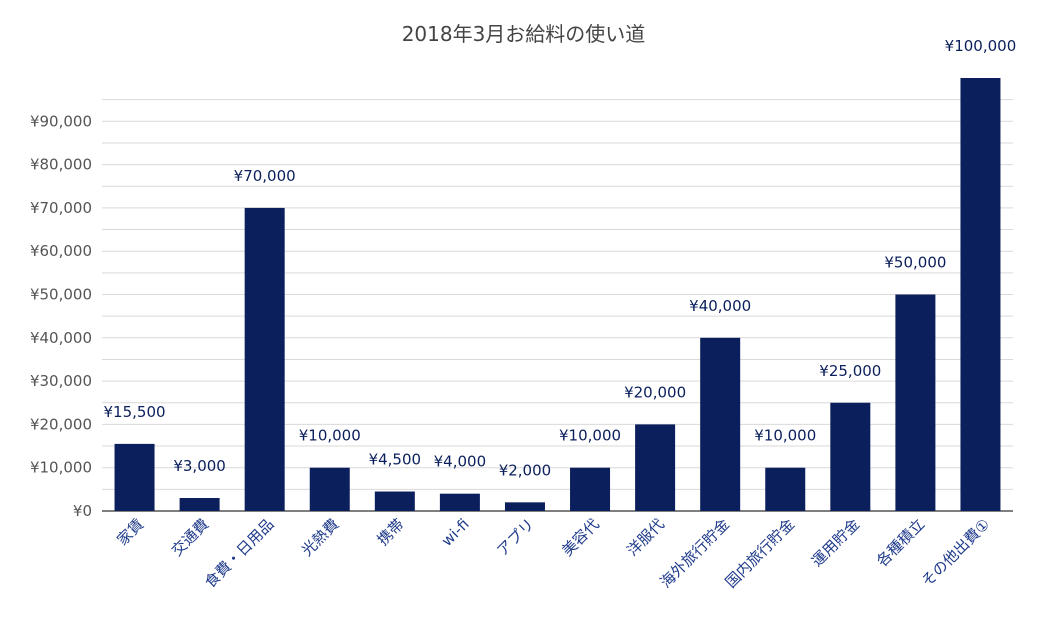 The image size is (1047, 628). I want to click on data-label: ¥4,000, so click(460, 462).